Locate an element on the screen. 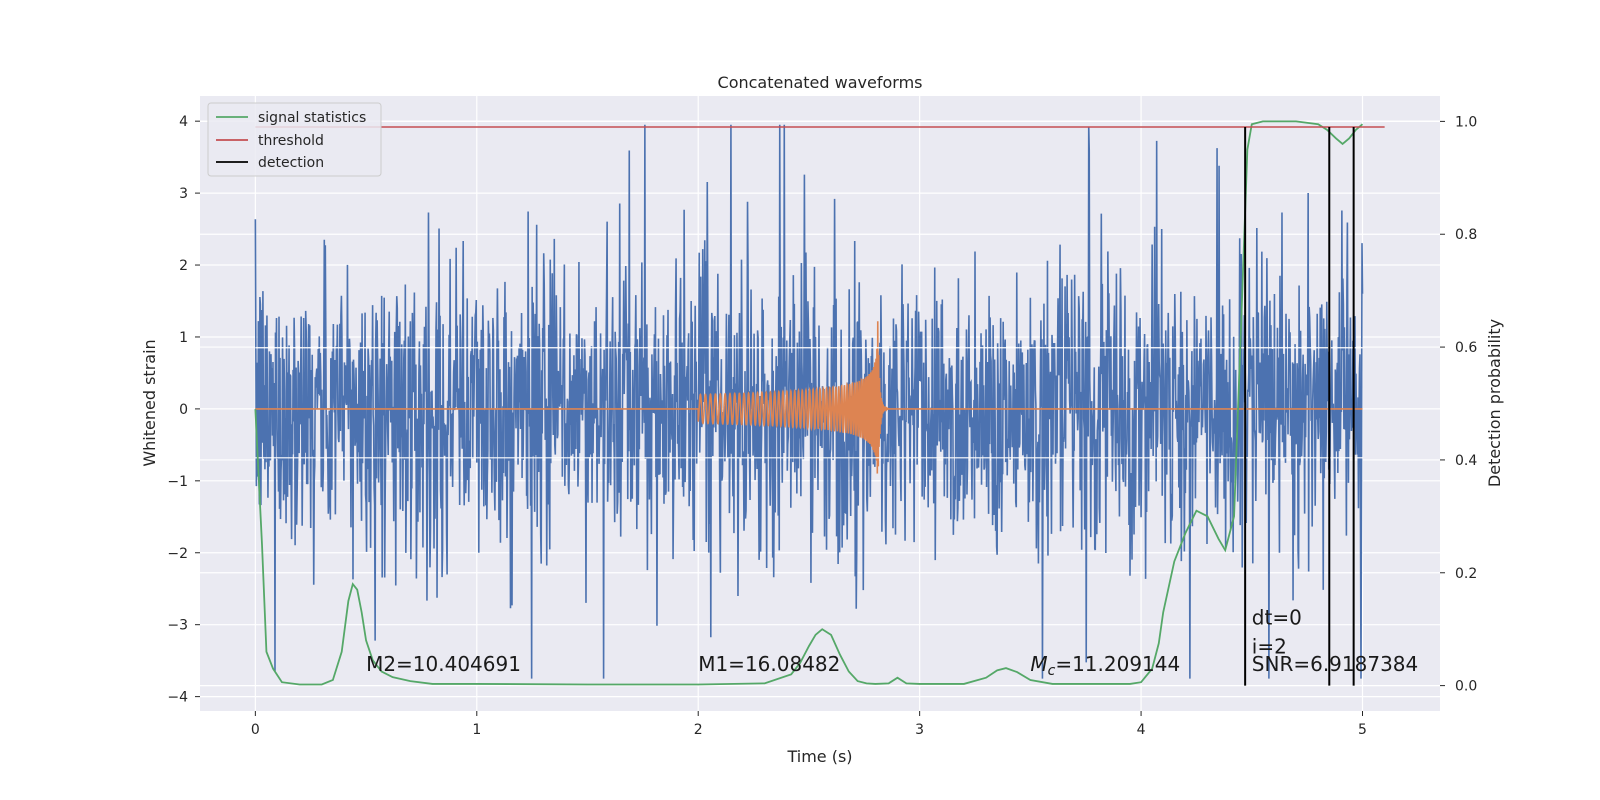 This screenshot has width=1600, height=800. x-axis-label: Time (s) is located at coordinates (819, 756).